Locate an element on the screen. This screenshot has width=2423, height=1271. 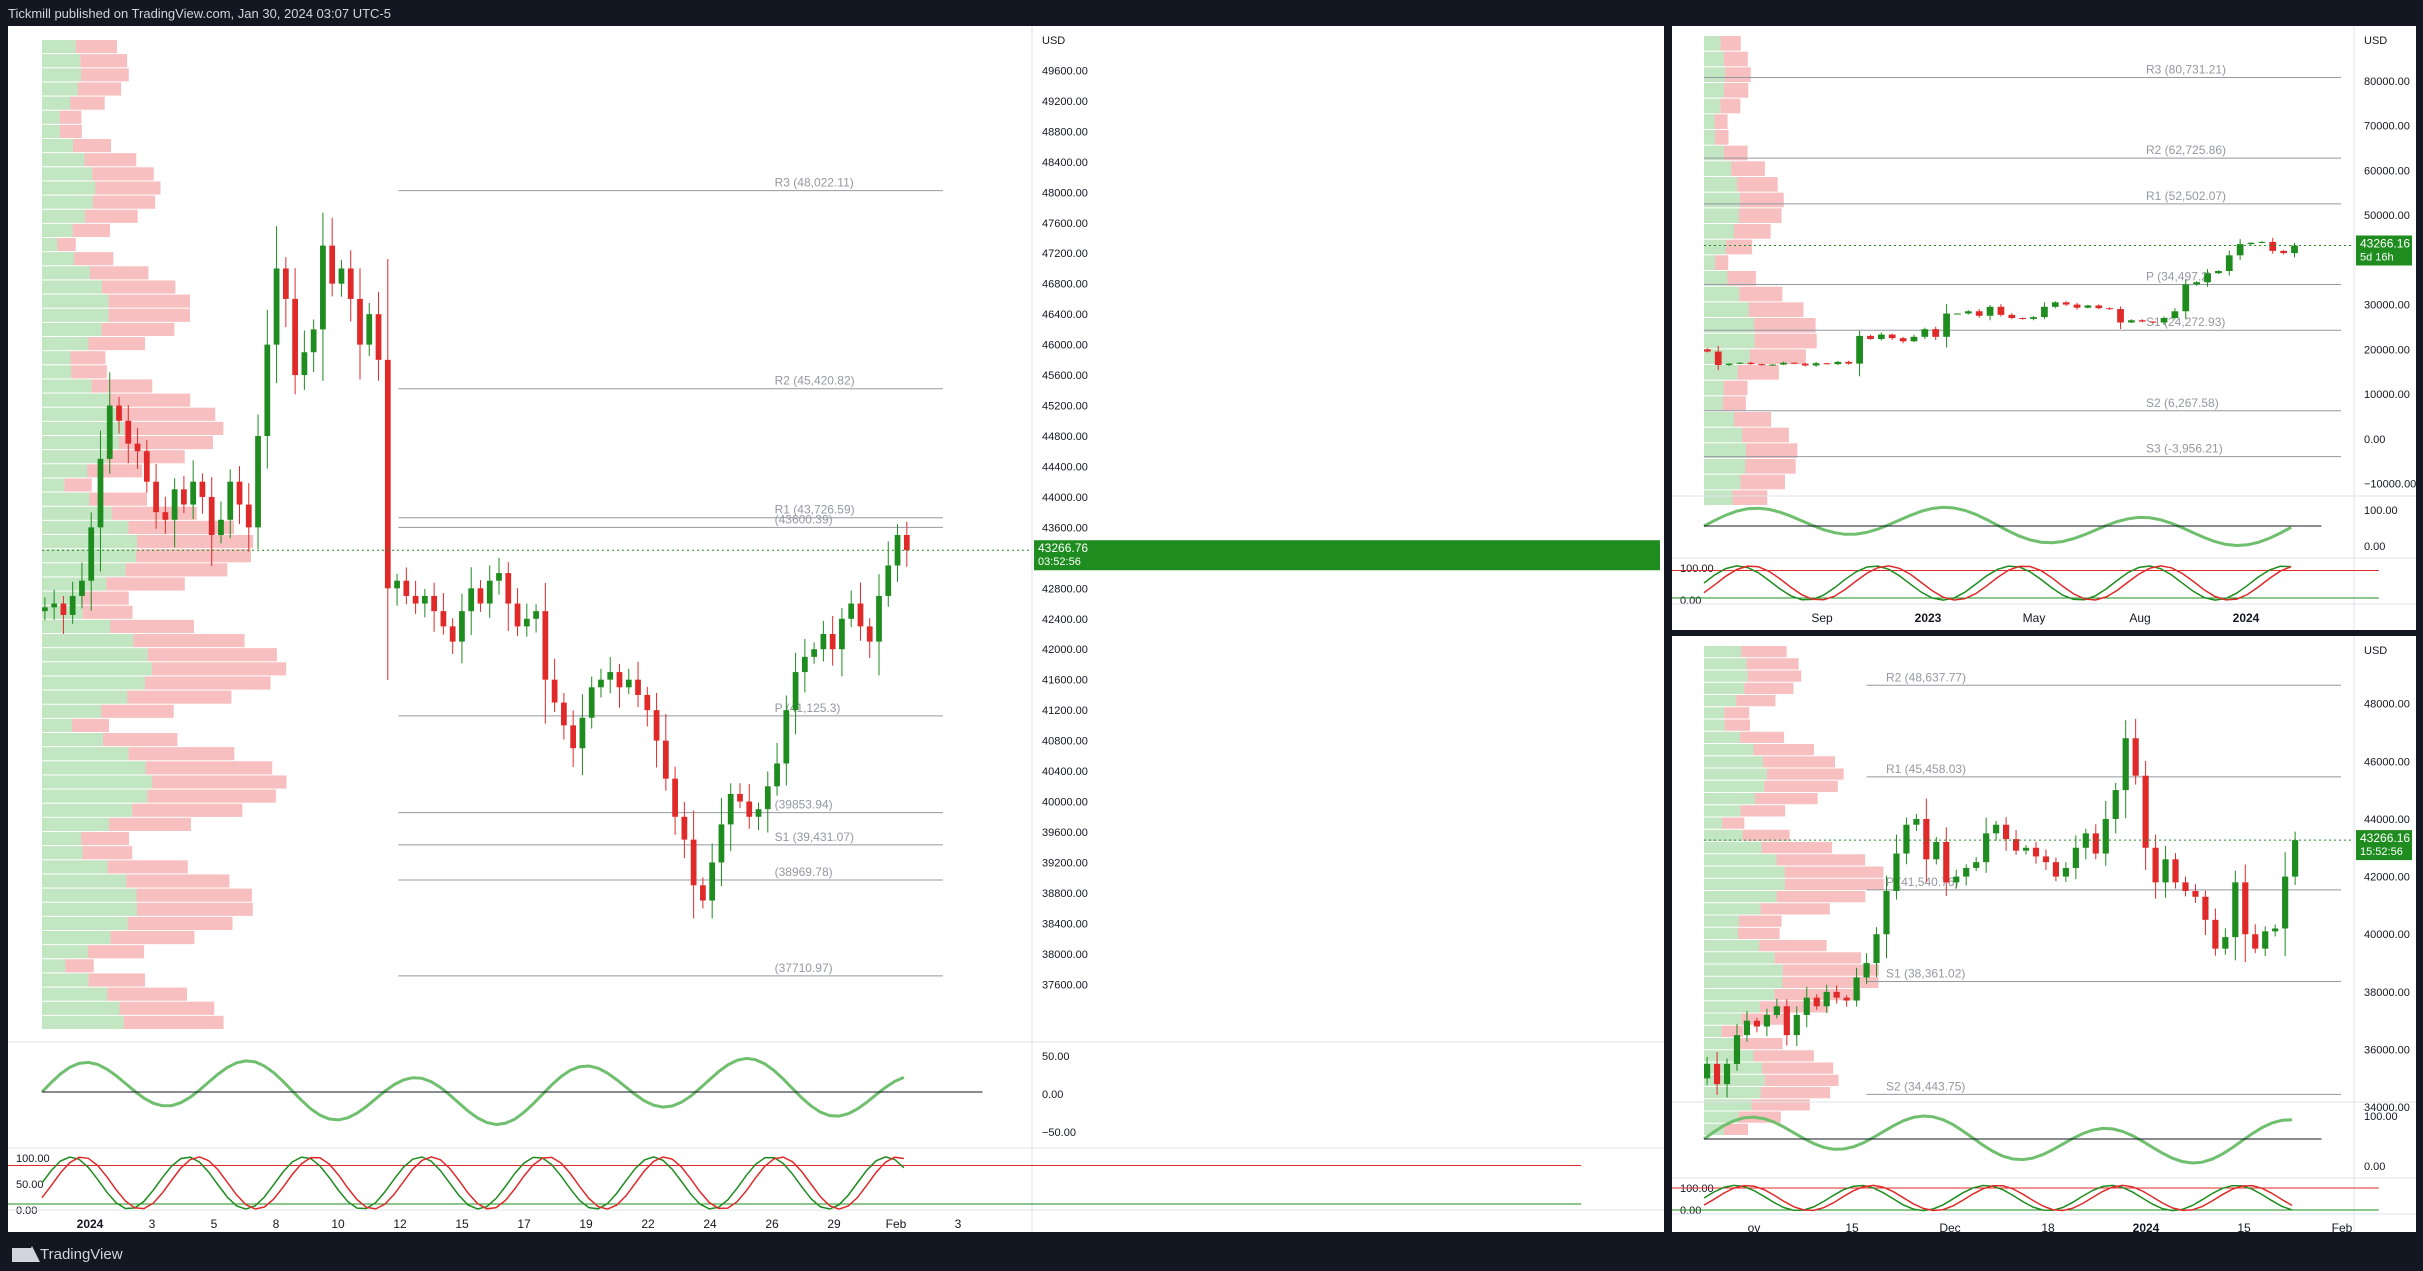
oscillator-tick: 0.00 is located at coordinates (2374, 1167).